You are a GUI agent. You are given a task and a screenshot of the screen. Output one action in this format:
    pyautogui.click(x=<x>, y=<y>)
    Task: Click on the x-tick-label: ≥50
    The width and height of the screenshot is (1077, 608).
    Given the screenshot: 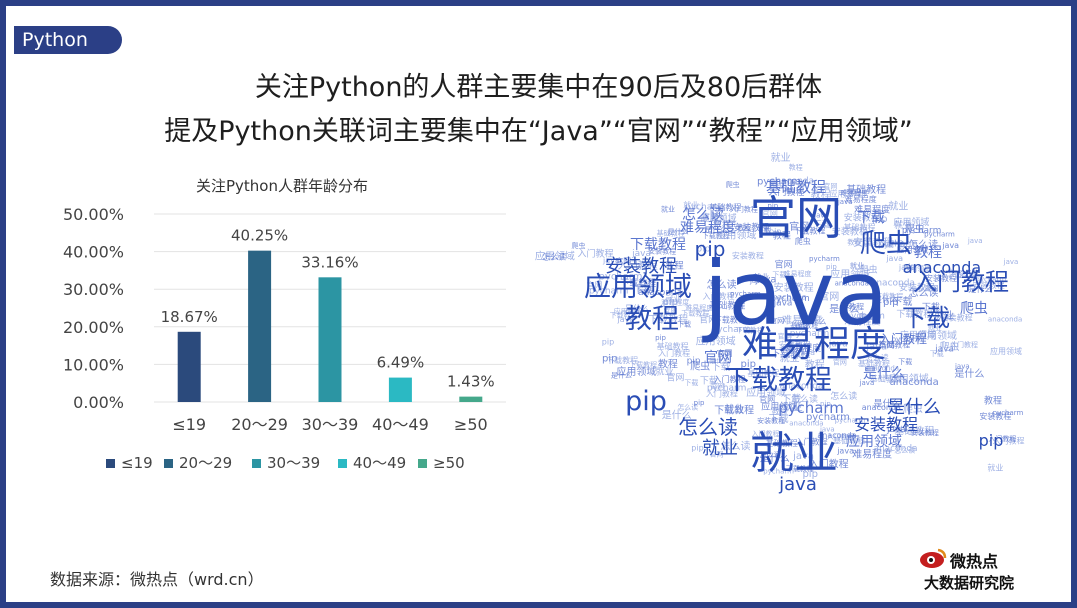 What is the action you would take?
    pyautogui.click(x=471, y=424)
    